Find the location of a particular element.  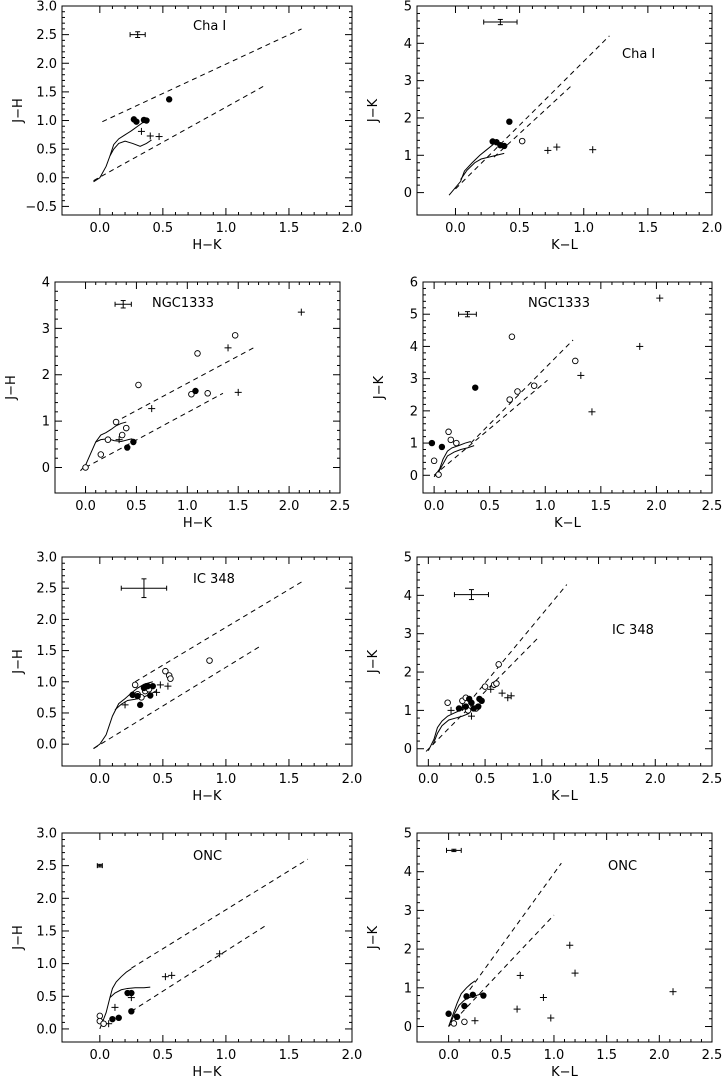

y-tick-label: 1 is located at coordinates (414, 444).